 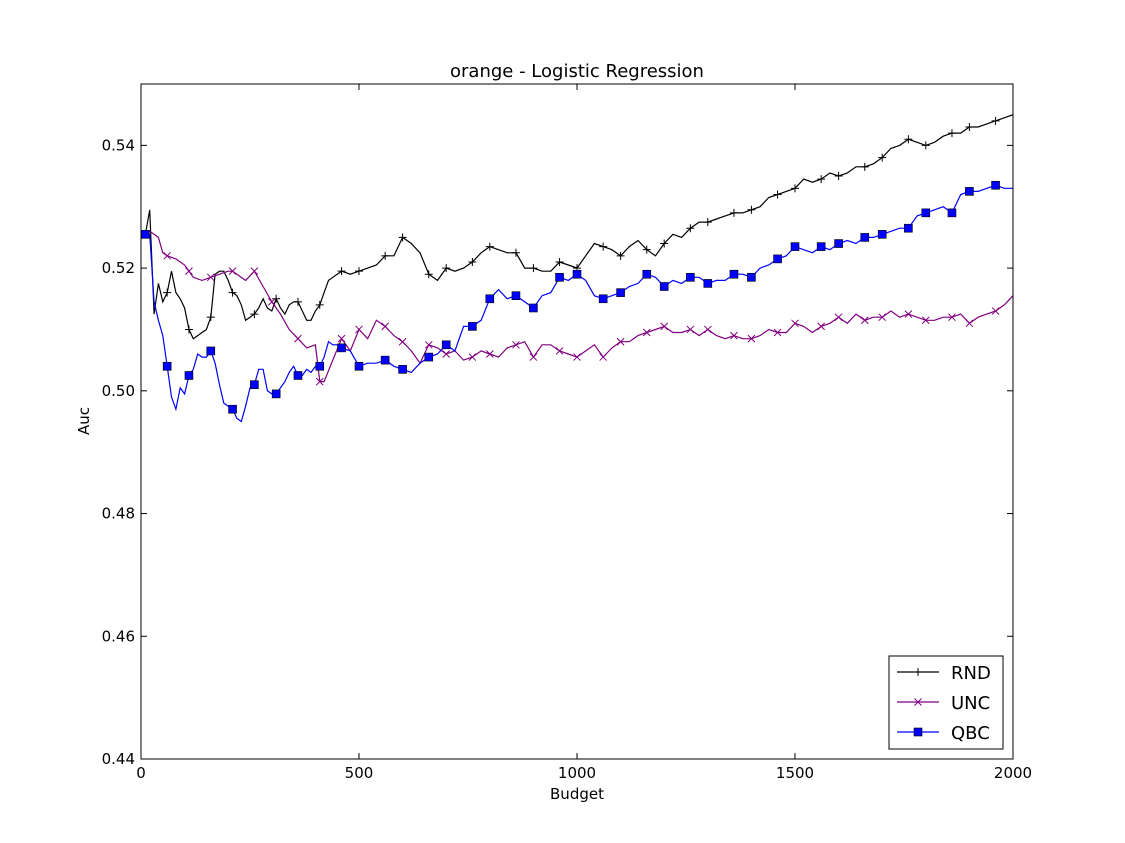 What do you see at coordinates (84, 421) in the screenshot?
I see `y-axis-label: Auc` at bounding box center [84, 421].